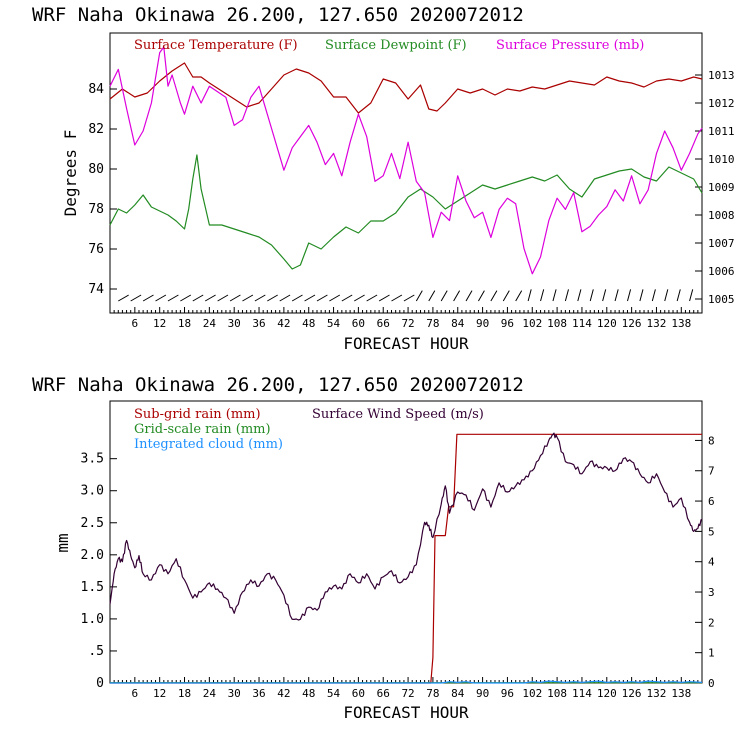 The width and height of the screenshot is (740, 740). Describe the element at coordinates (283, 693) in the screenshot. I see `x-tick-label: 42` at that location.